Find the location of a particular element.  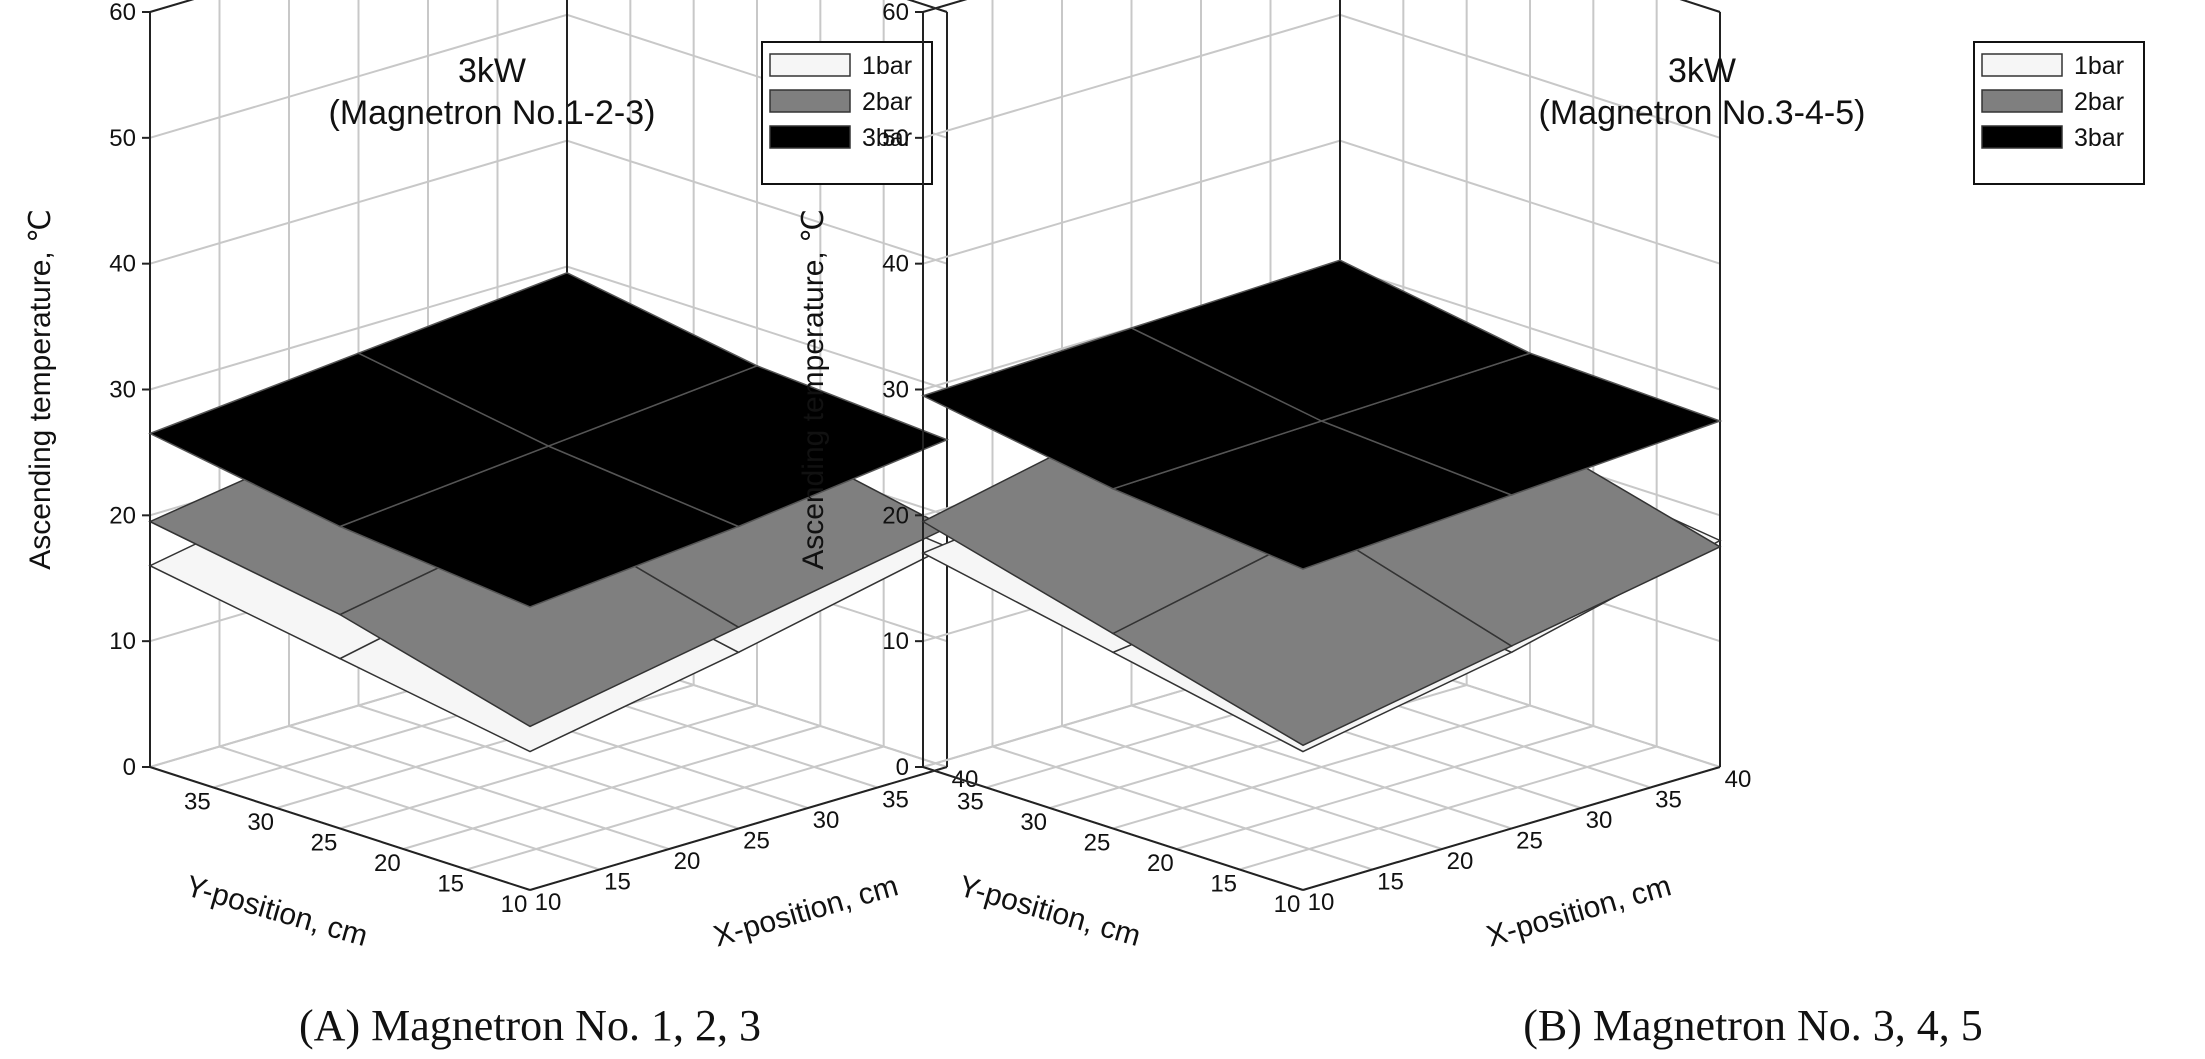

panel-caption-a: (A) Magnetron No. 1, 2, 3 is located at coordinates (530, 1025).